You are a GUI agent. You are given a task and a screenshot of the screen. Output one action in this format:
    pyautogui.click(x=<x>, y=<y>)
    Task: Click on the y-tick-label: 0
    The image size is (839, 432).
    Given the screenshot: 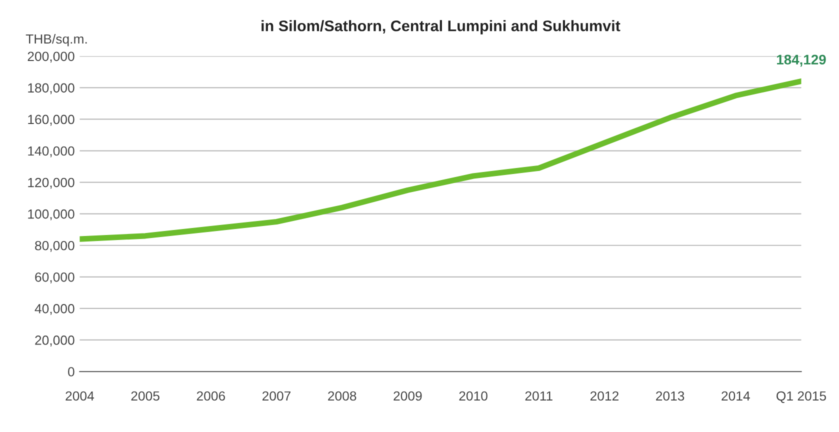 What is the action you would take?
    pyautogui.click(x=71, y=371)
    